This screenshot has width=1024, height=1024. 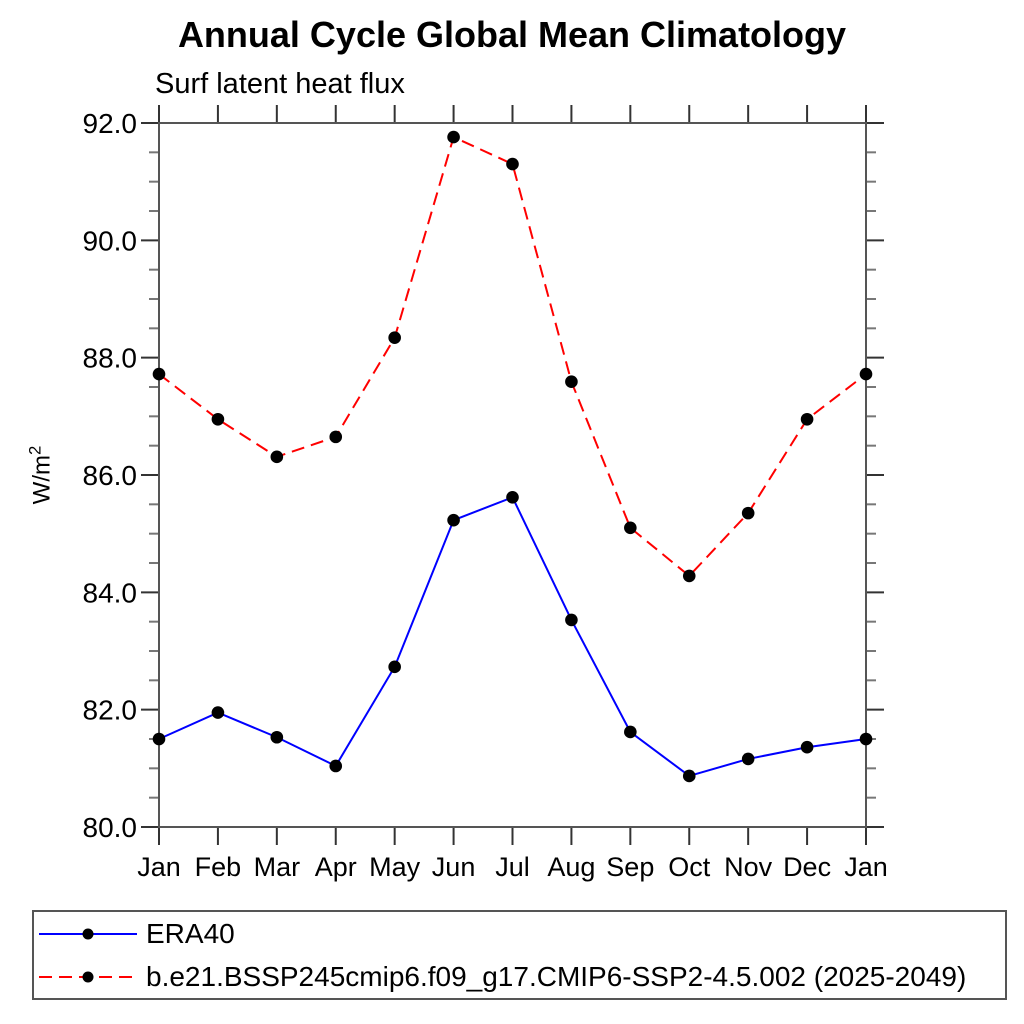 What do you see at coordinates (190, 933) in the screenshot?
I see `legend-label-0: ERA40` at bounding box center [190, 933].